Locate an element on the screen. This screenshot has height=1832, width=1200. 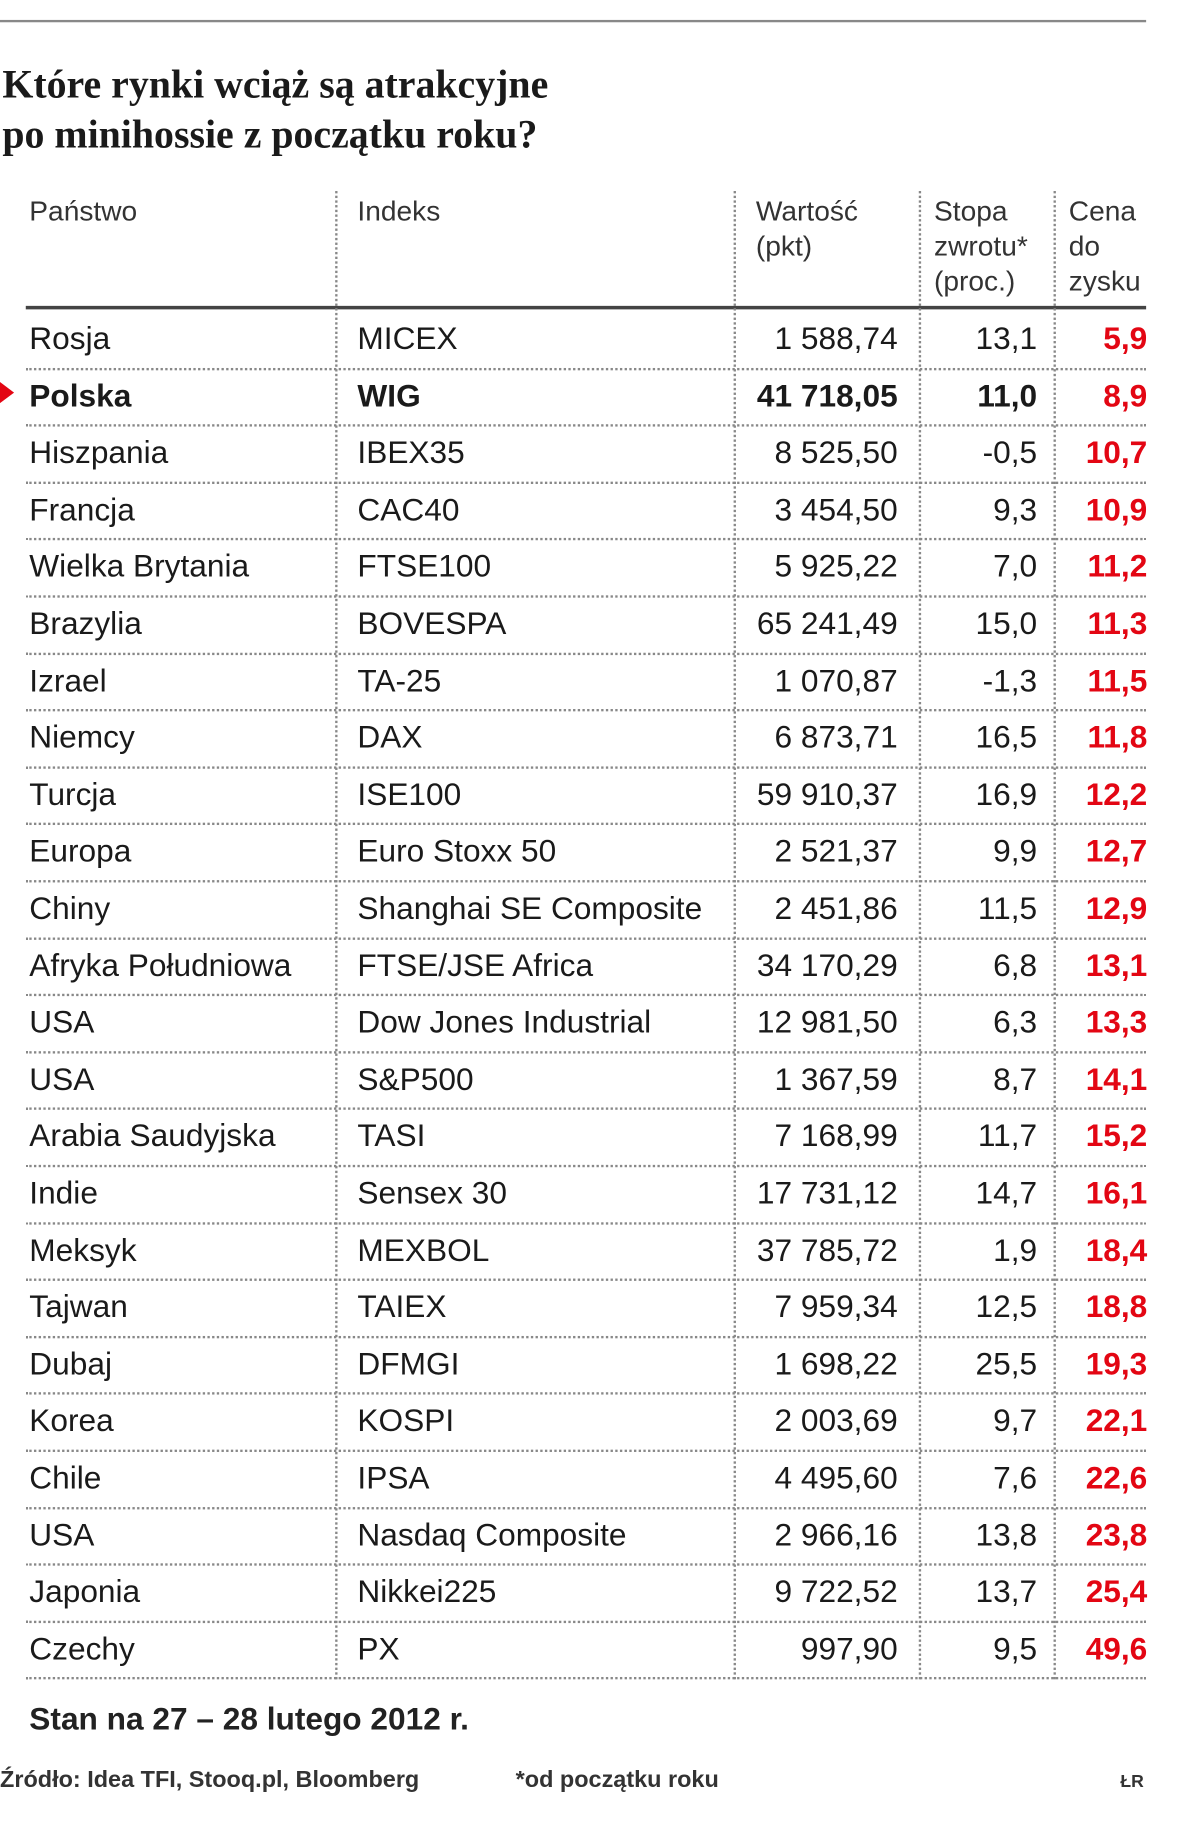
table-cell: 4 495,60 is located at coordinates (836, 1478).